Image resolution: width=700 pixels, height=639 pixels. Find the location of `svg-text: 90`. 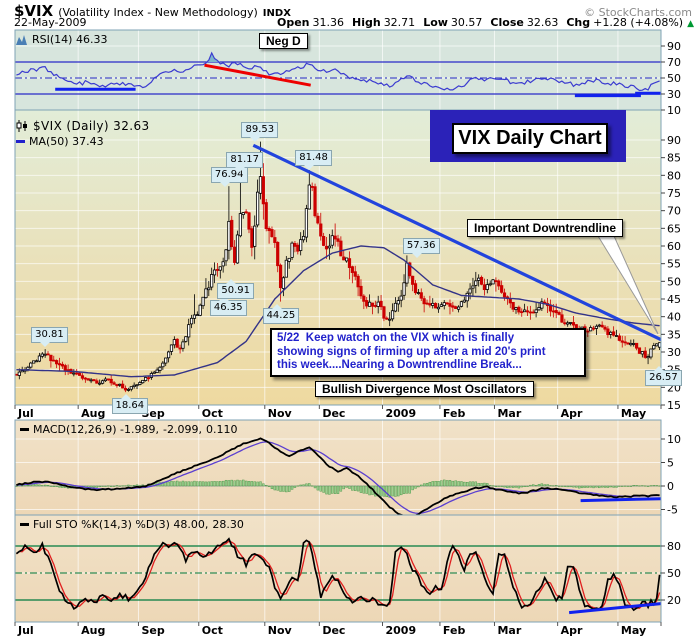

svg-text: 90 is located at coordinates (674, 46).